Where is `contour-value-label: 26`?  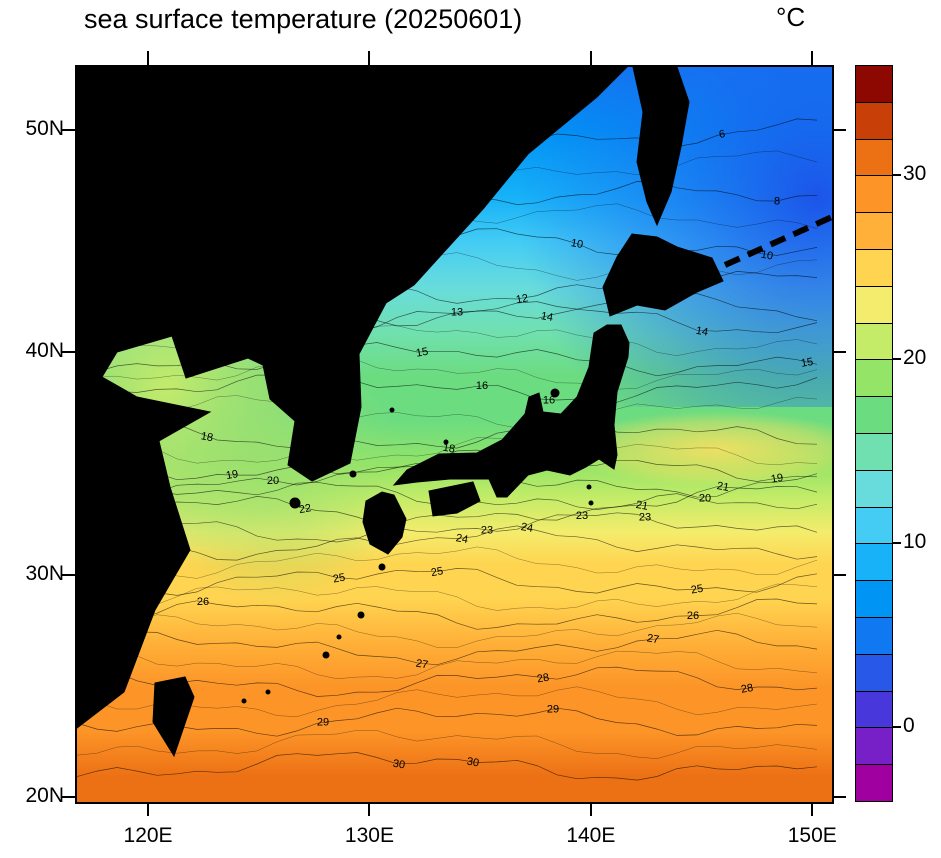 contour-value-label: 26 is located at coordinates (203, 602).